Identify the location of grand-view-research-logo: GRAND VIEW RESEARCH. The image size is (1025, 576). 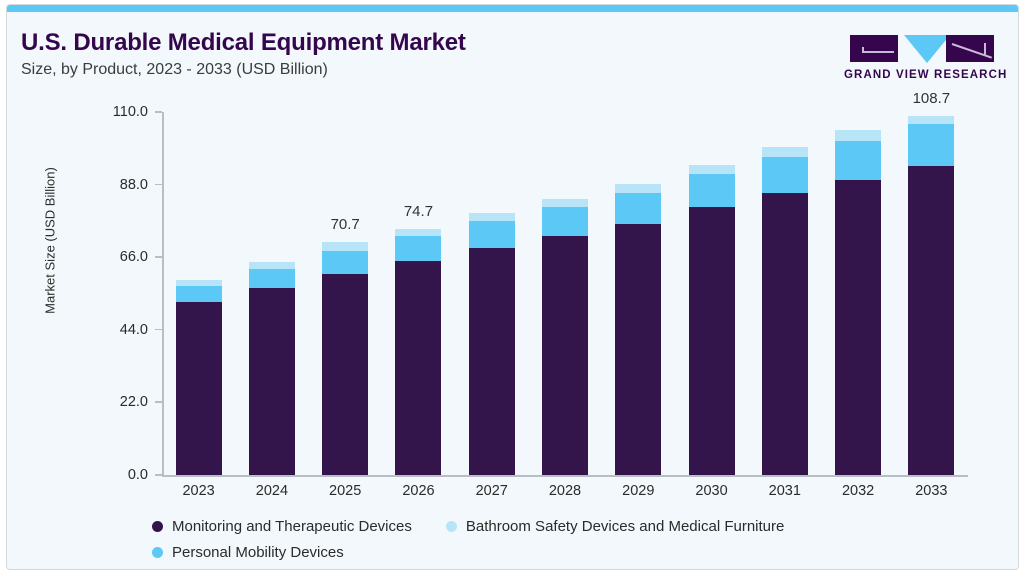
(924, 60).